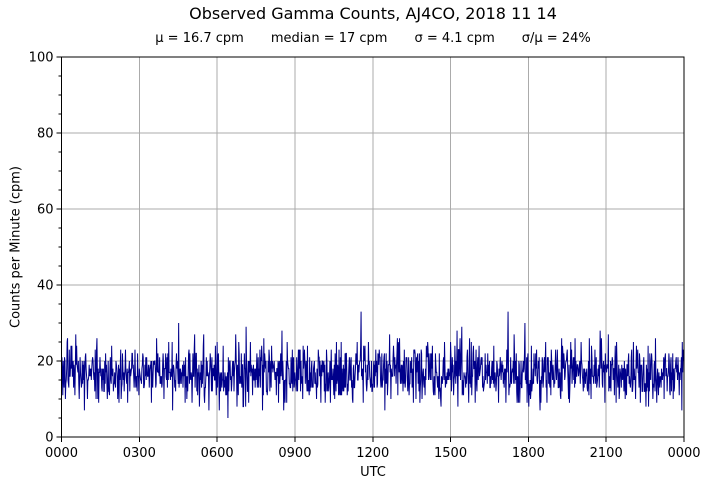 The height and width of the screenshot is (489, 705). I want to click on y-tick-labels: 0 20 40 60 80 100, so click(41, 248).